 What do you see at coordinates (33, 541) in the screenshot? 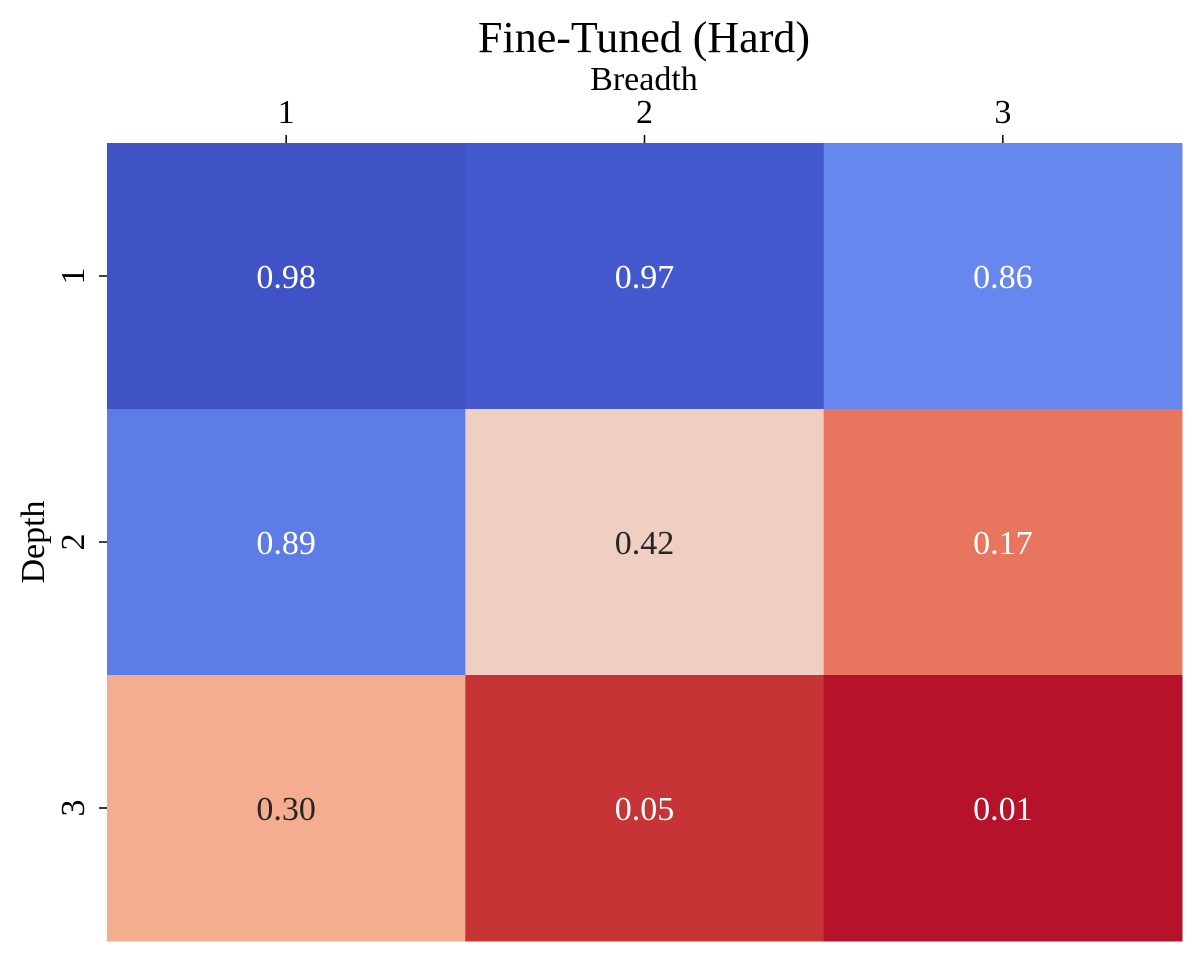
I see `y-axis-label: Depth` at bounding box center [33, 541].